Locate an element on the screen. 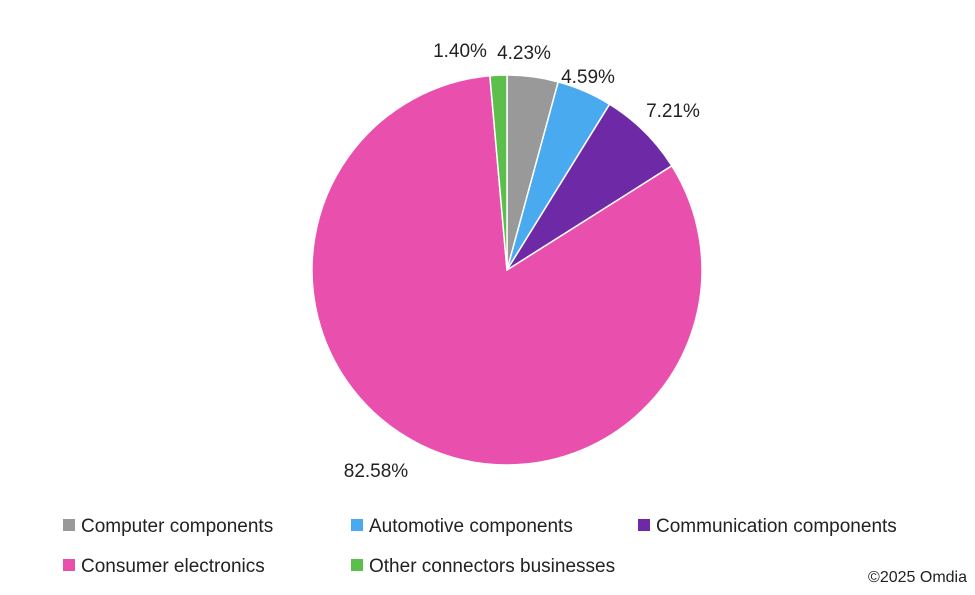  pie-slice-other-connectors-businesses is located at coordinates (498, 172).